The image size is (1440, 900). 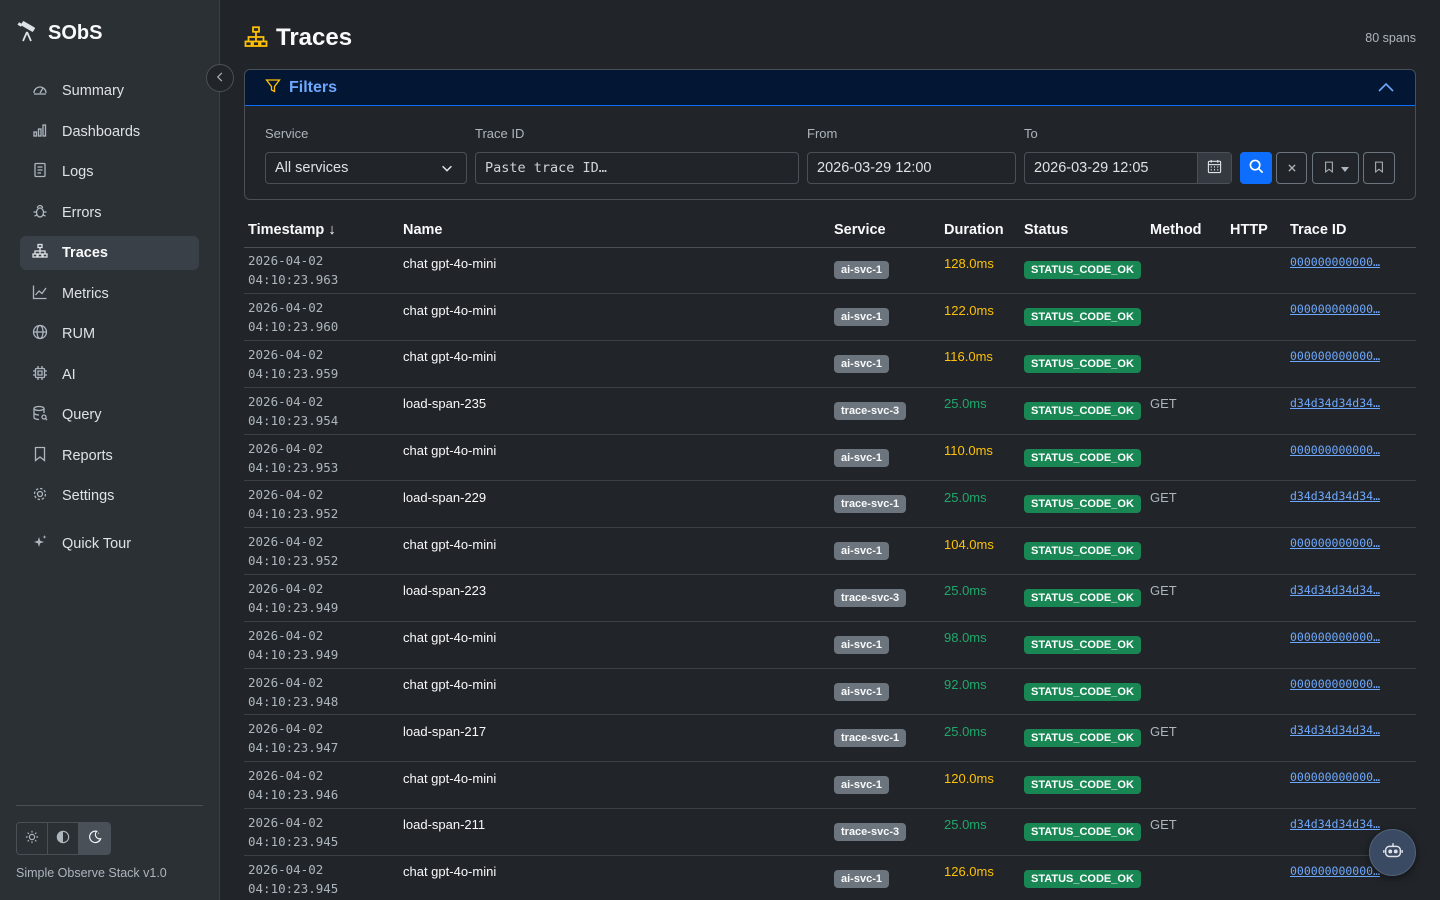 What do you see at coordinates (614, 877) in the screenshot?
I see `span-name-cell: chat gpt-4o-mini` at bounding box center [614, 877].